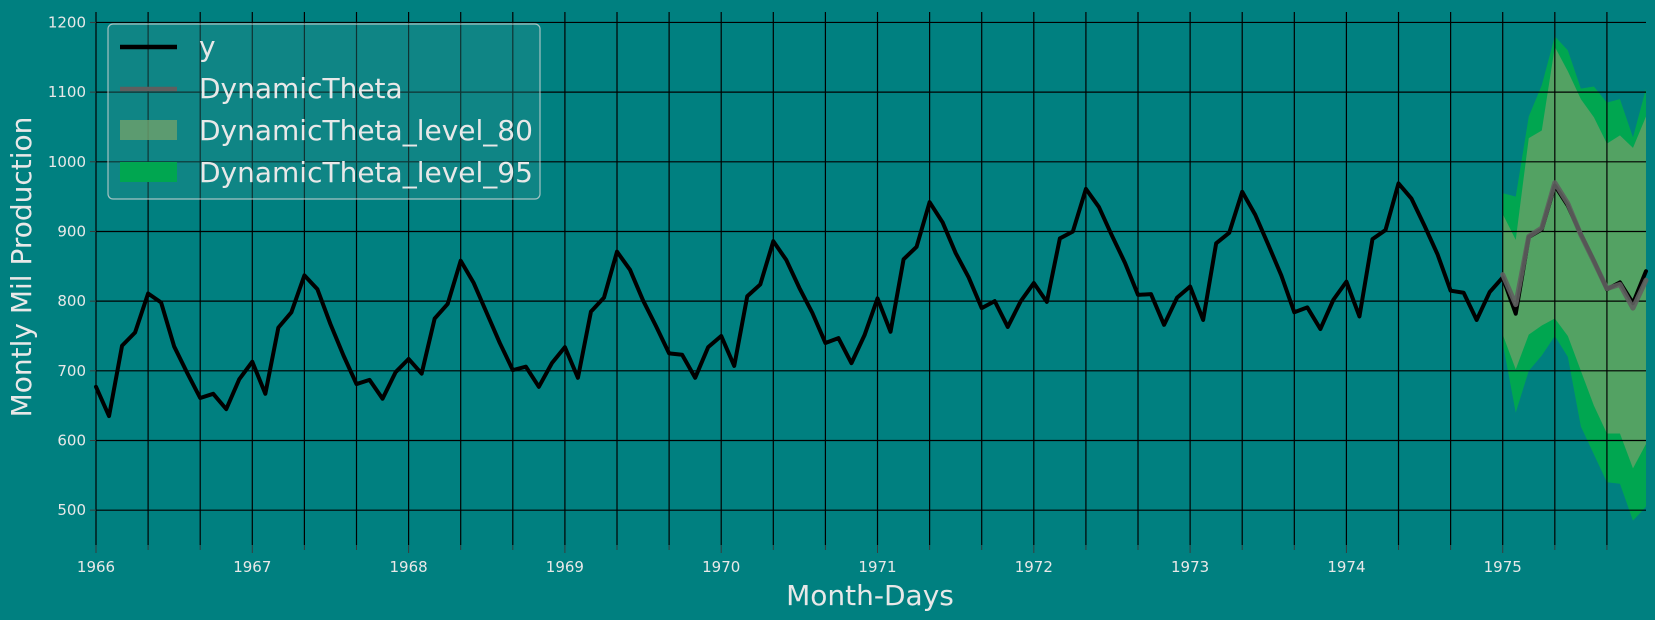 Image resolution: width=1655 pixels, height=620 pixels. Describe the element at coordinates (207, 46) in the screenshot. I see `legend-label-y: y` at that location.